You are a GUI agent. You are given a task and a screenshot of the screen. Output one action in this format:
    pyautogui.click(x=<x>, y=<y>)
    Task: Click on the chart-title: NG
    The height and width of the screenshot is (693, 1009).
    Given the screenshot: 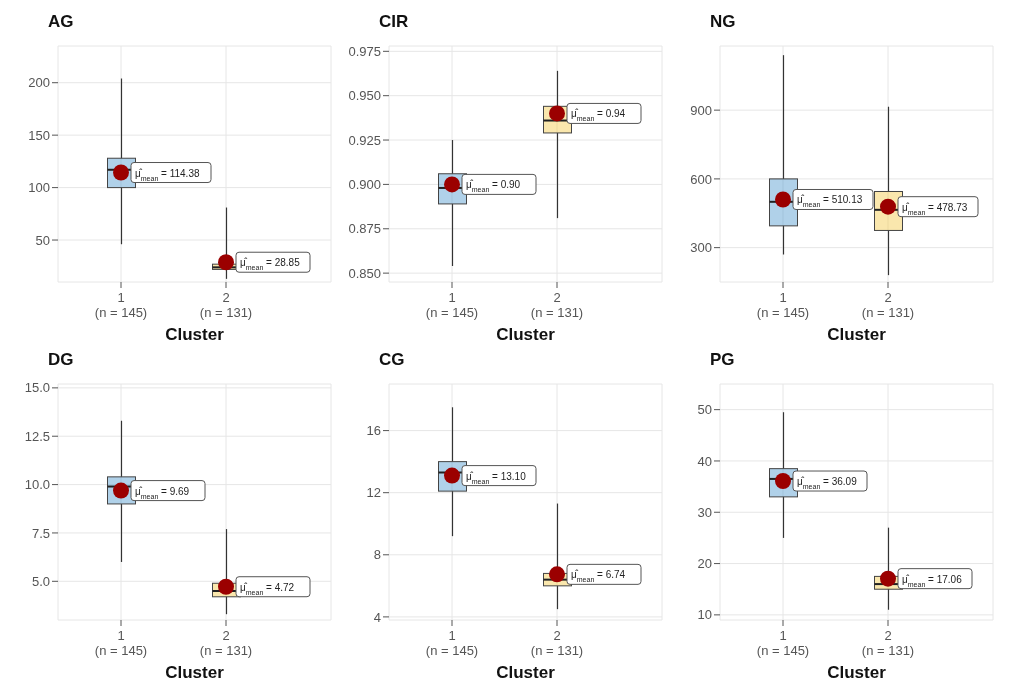 What is the action you would take?
    pyautogui.click(x=723, y=22)
    